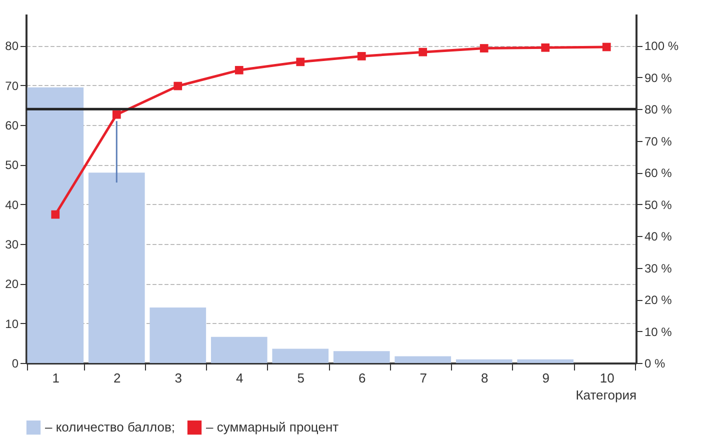 The height and width of the screenshot is (436, 715). I want to click on x-tick-label: 5, so click(300, 378).